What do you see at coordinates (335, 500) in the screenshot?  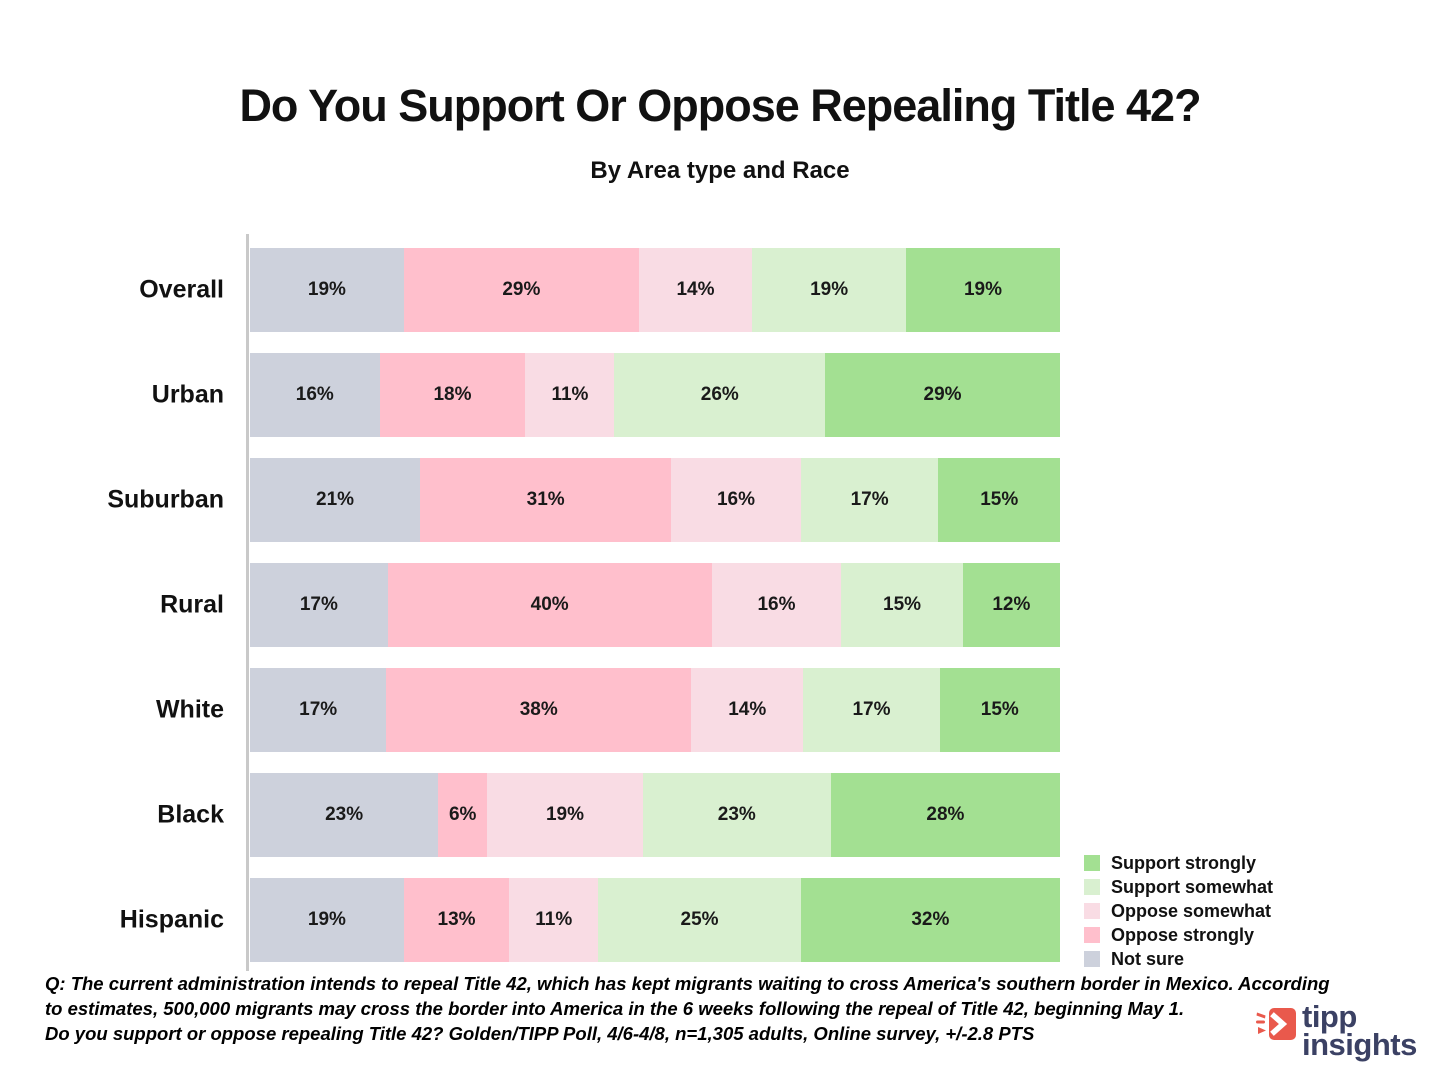 I see `bar-segment-not-sure: 21%` at bounding box center [335, 500].